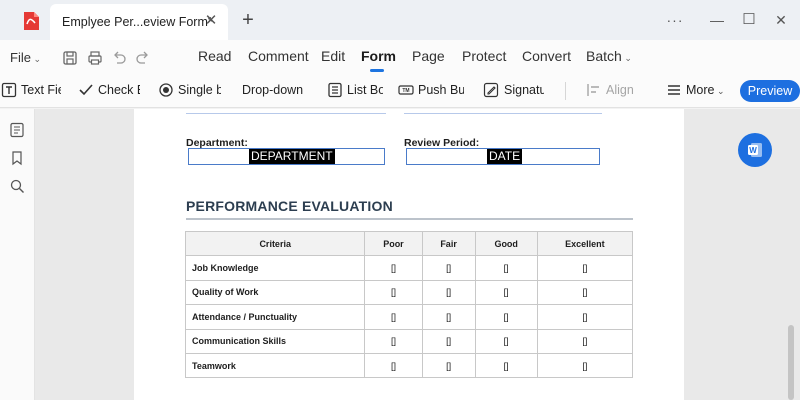 The height and width of the screenshot is (400, 800). Describe the element at coordinates (17, 130) in the screenshot. I see `thumbnails-icon` at that location.